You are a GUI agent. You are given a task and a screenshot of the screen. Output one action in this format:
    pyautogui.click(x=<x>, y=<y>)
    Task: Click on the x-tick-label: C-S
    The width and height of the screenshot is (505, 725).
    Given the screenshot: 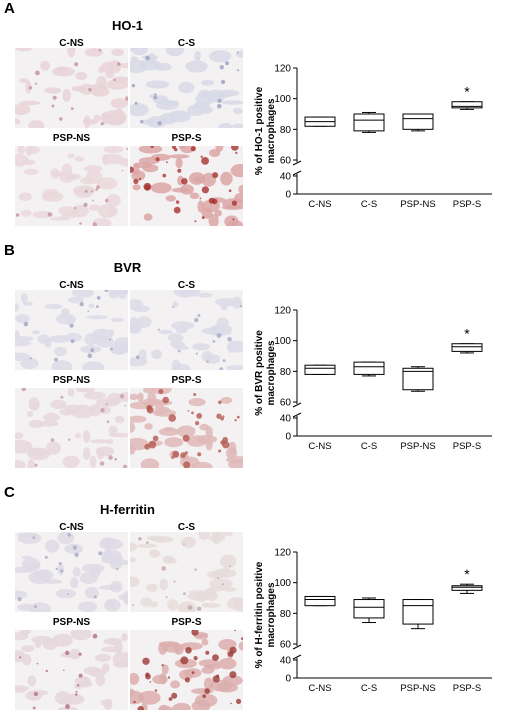 What is the action you would take?
    pyautogui.click(x=369, y=204)
    